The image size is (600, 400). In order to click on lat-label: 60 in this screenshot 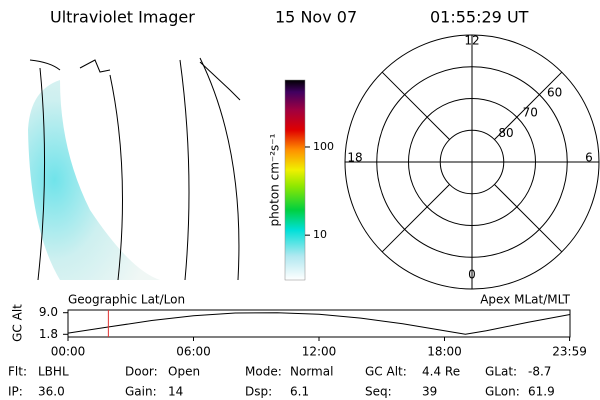, I will do `click(554, 92)`.